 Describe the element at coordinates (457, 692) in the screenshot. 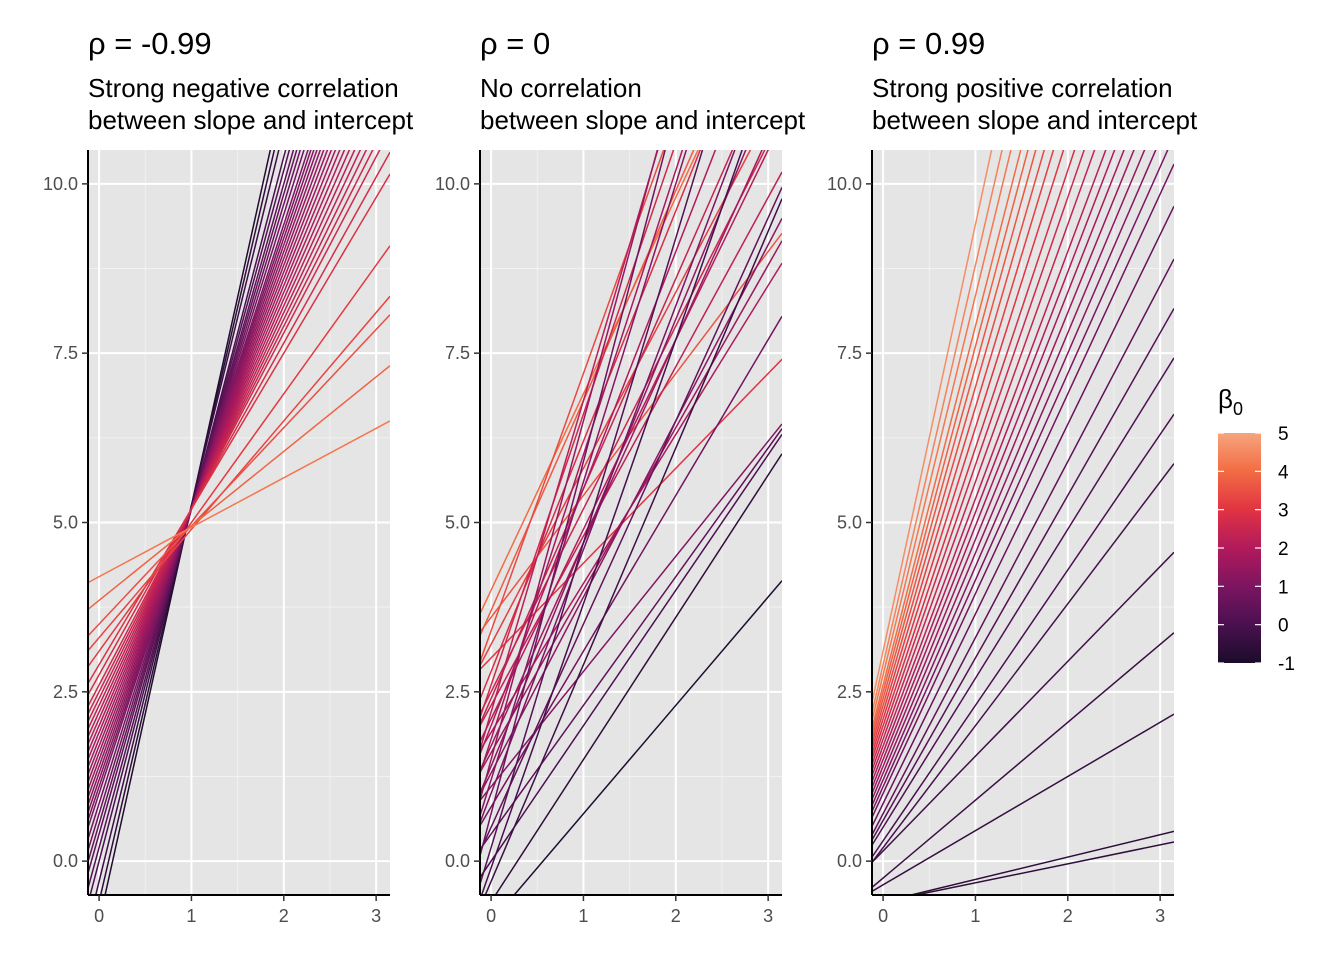

I see `y-tick-label: 2.5` at that location.